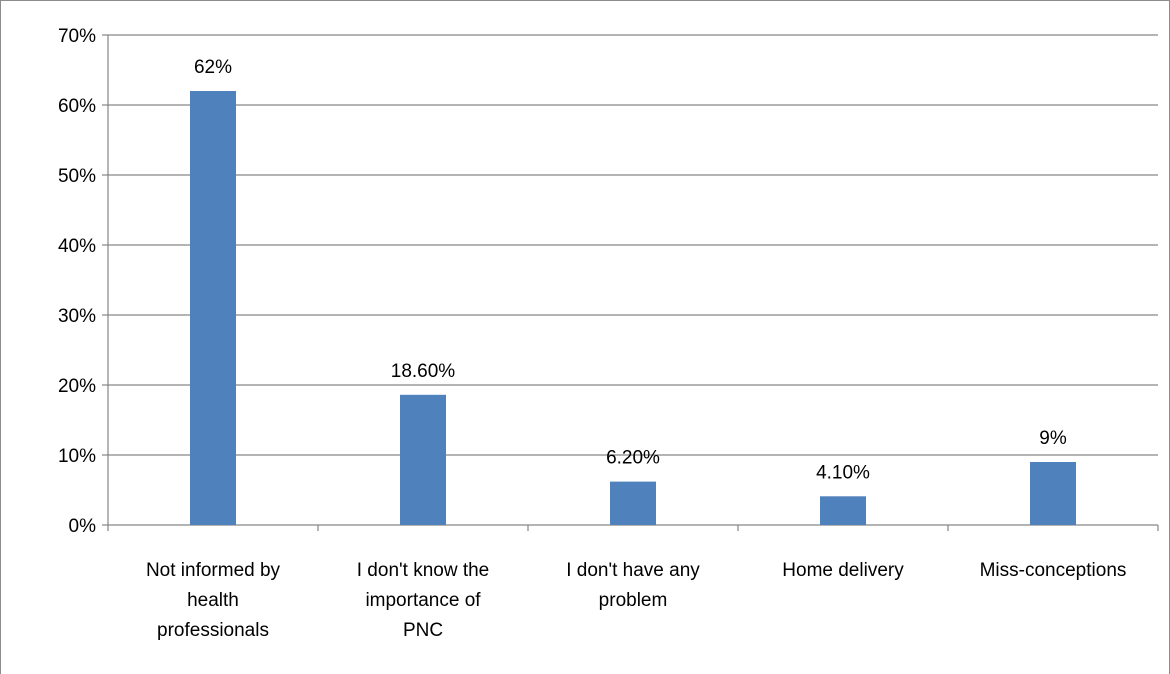 Image resolution: width=1170 pixels, height=674 pixels. I want to click on y-tick-label: 60%, so click(77, 106).